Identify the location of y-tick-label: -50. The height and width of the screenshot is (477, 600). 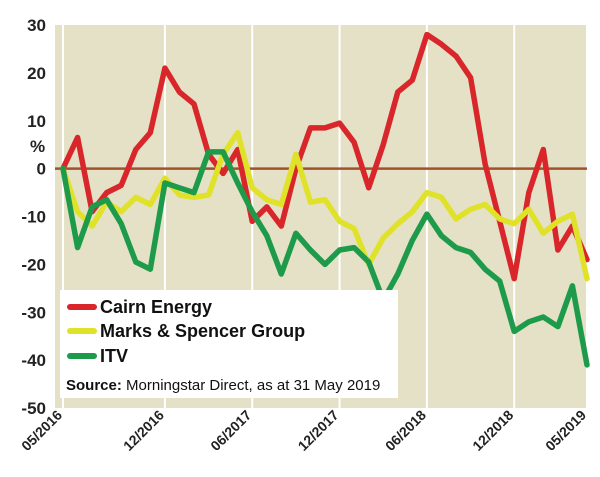
(33, 408).